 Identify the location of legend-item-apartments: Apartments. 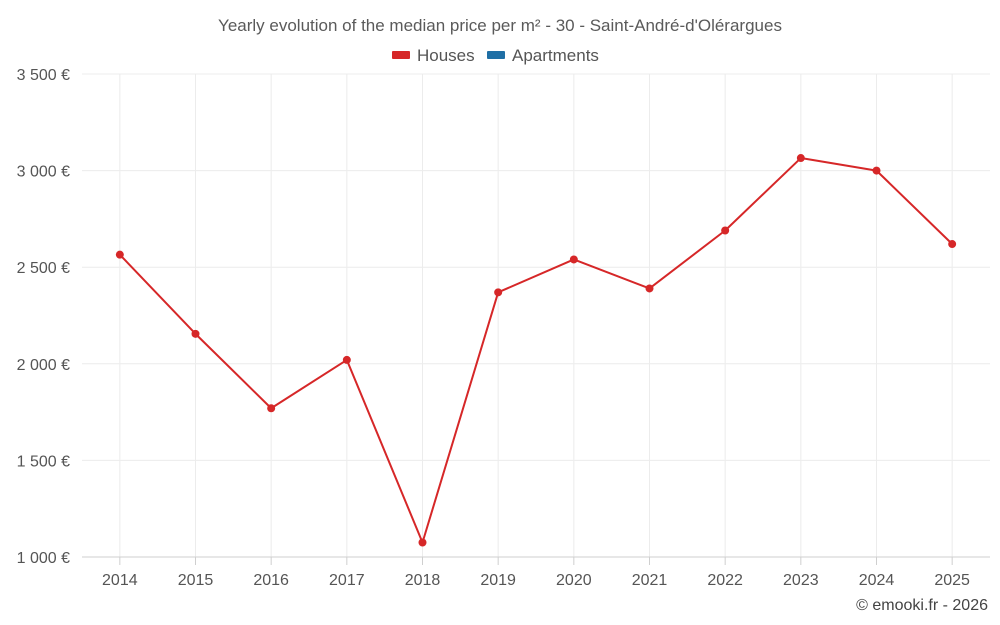
(543, 55).